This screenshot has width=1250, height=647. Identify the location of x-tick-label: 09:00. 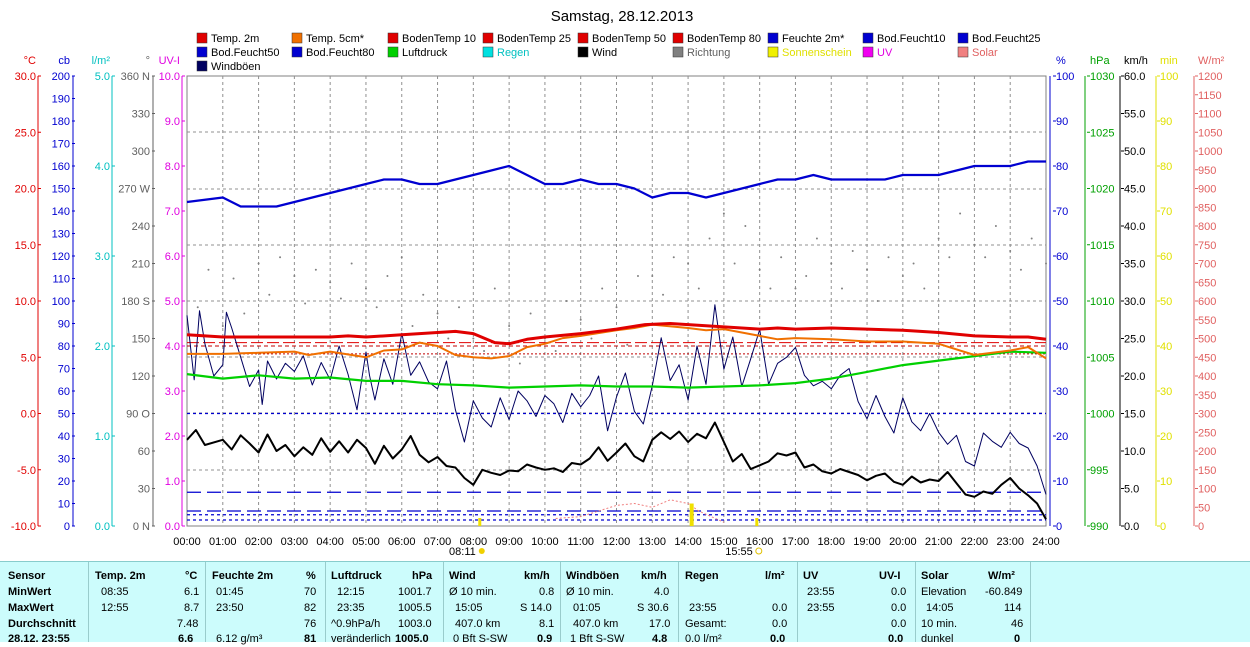
(509, 542).